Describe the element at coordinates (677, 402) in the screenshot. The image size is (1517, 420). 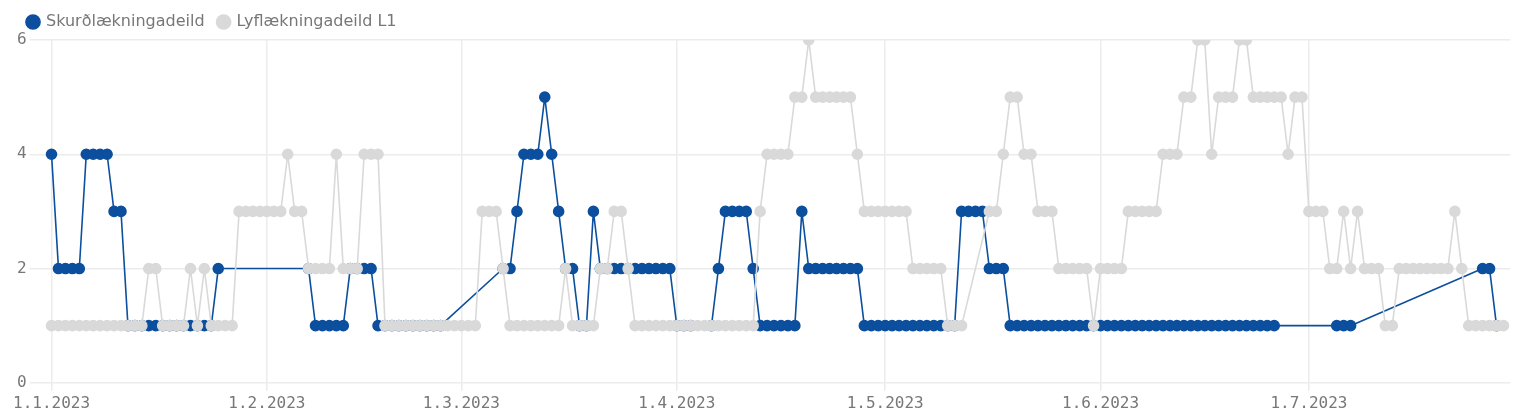
I see `x-tick-label: 1.4.2023` at that location.